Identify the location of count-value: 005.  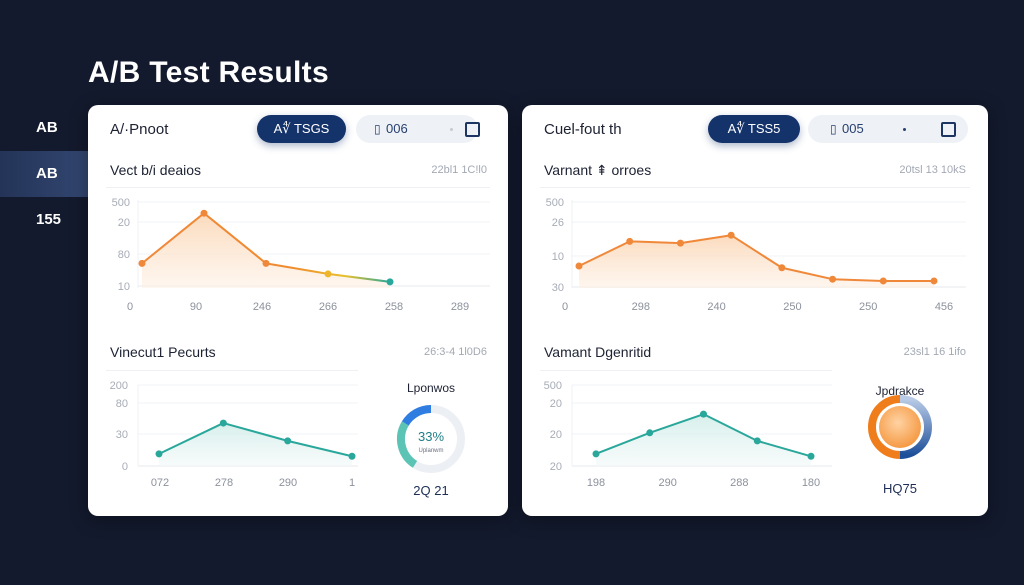
(853, 128).